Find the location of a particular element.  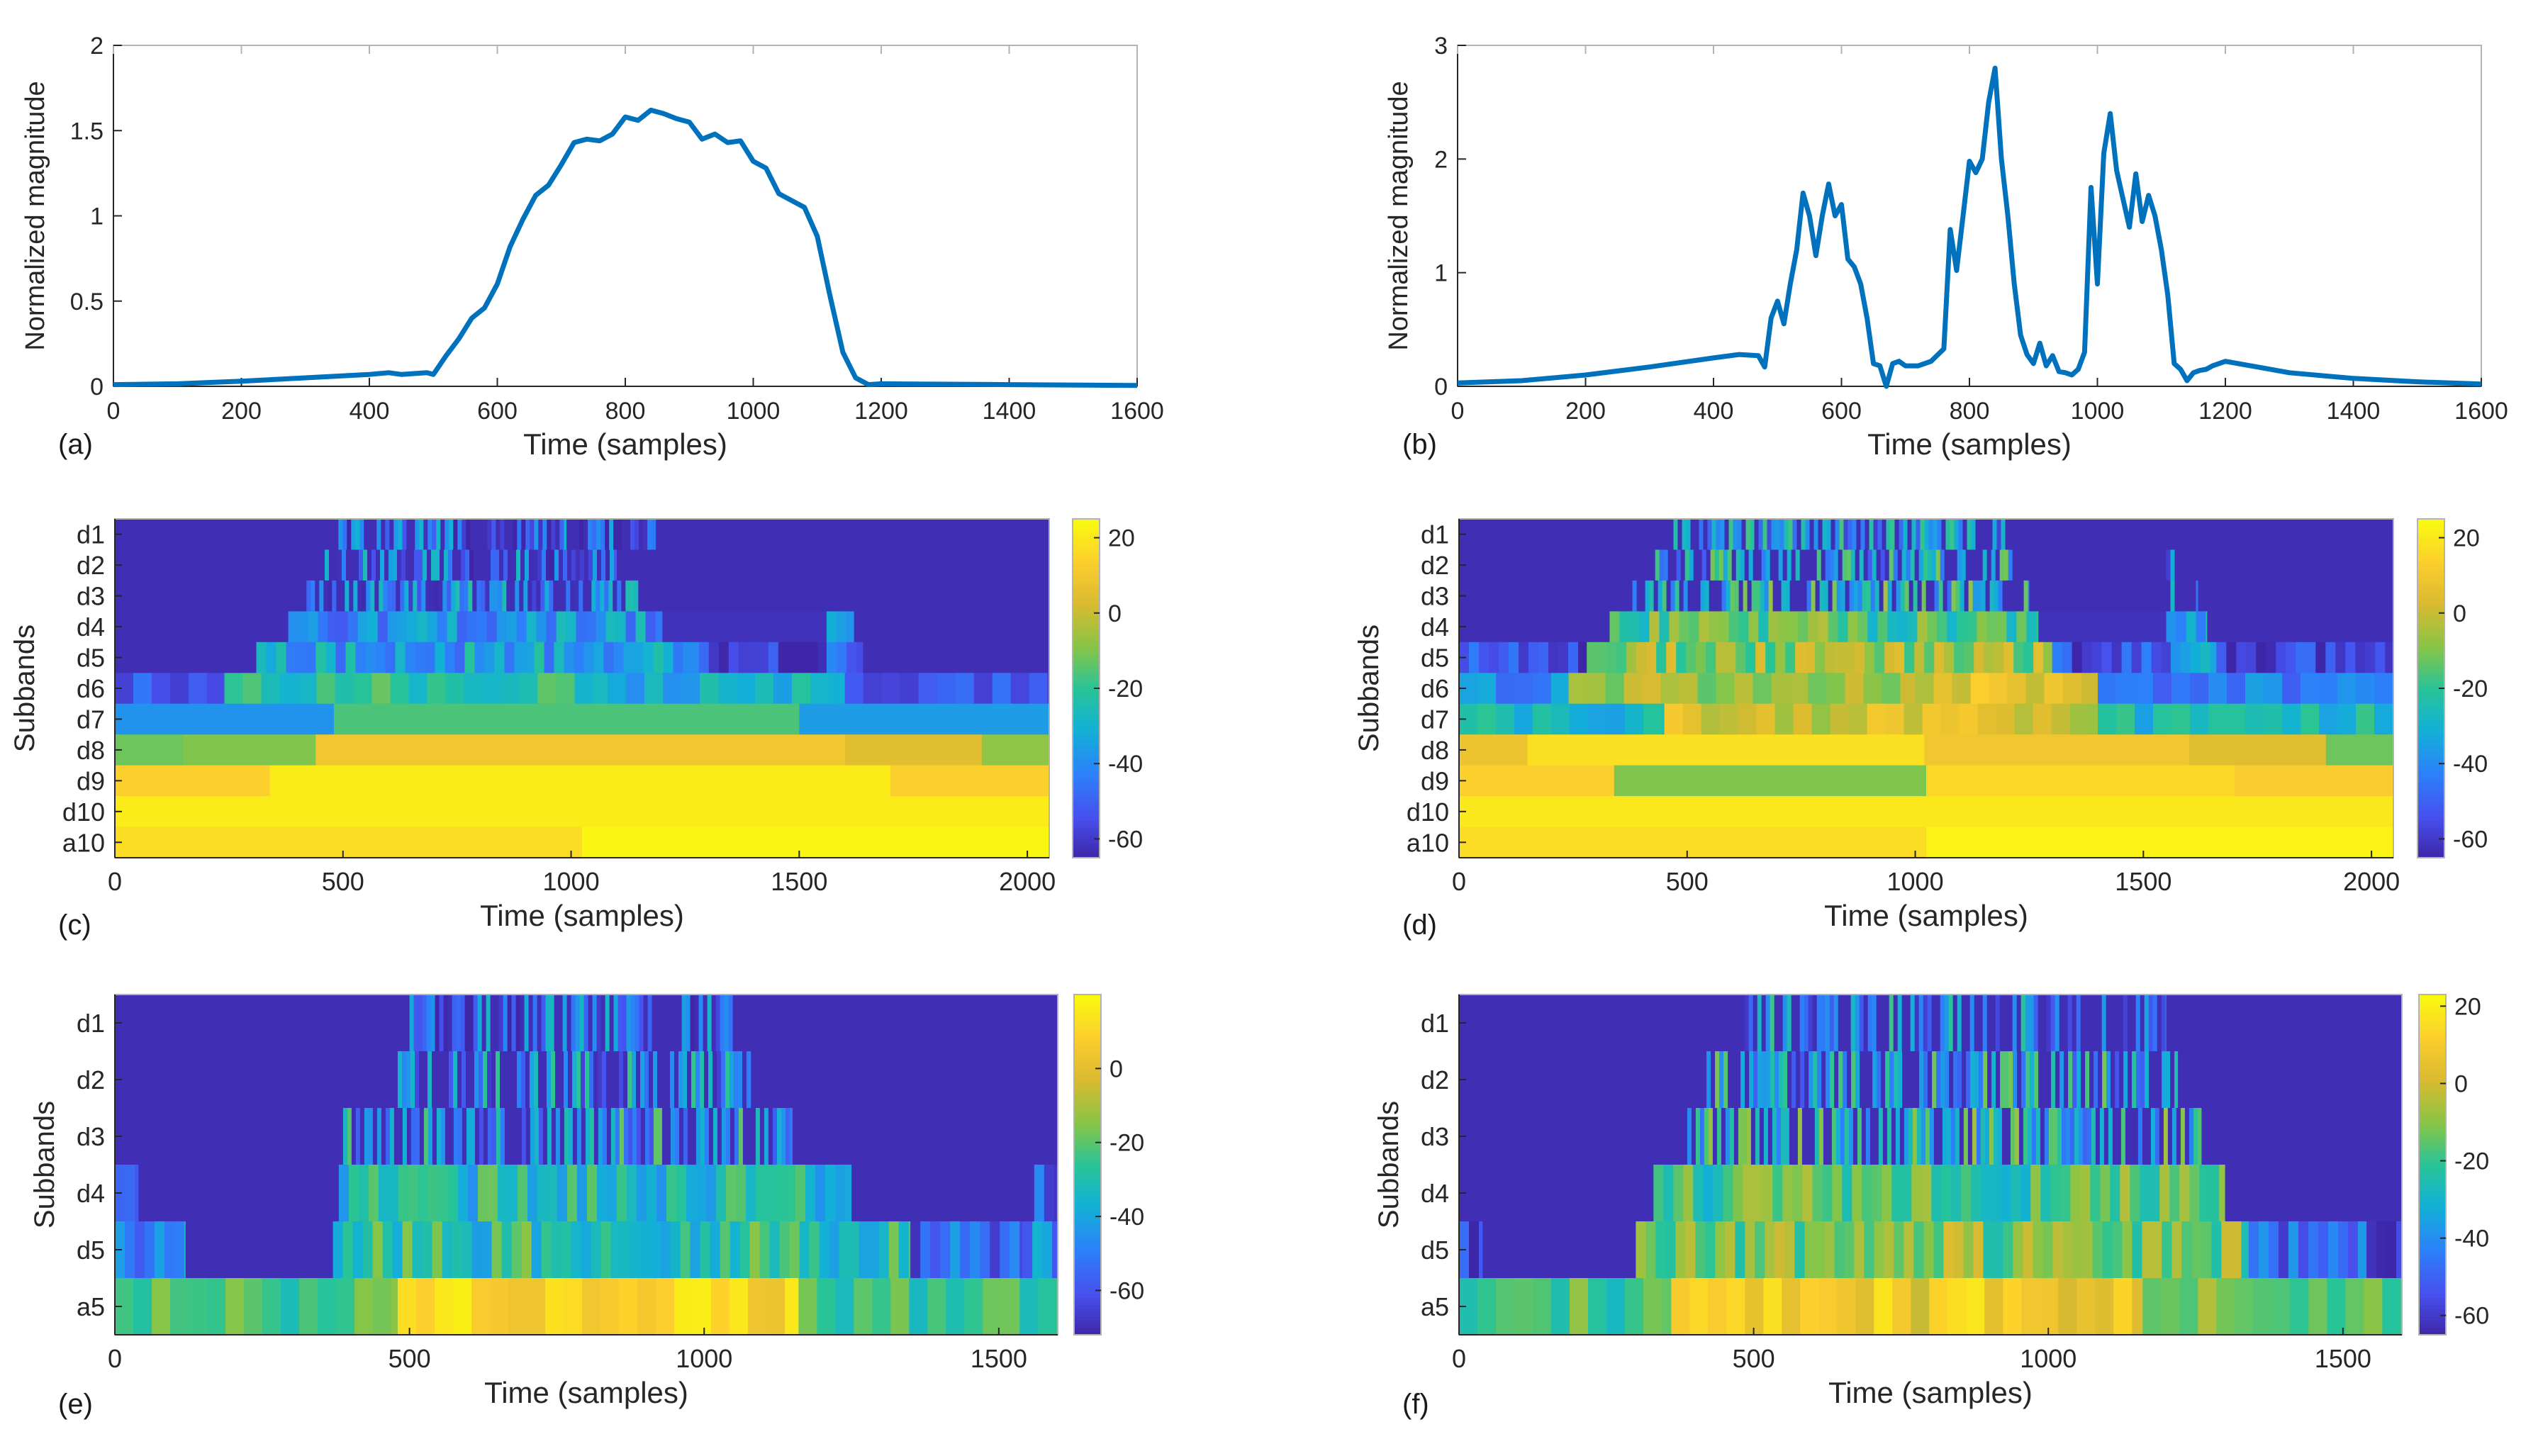

x-tick-label: 600 is located at coordinates (497, 411).